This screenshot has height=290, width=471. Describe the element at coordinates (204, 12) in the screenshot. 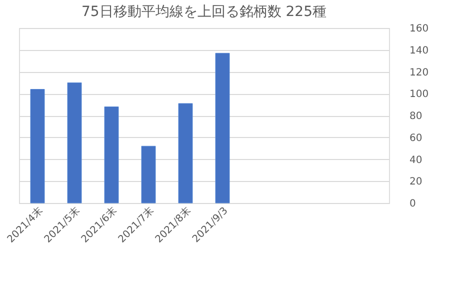

I see `chart-title: 75日移動平均線を上回る銘柄数 225種` at that location.